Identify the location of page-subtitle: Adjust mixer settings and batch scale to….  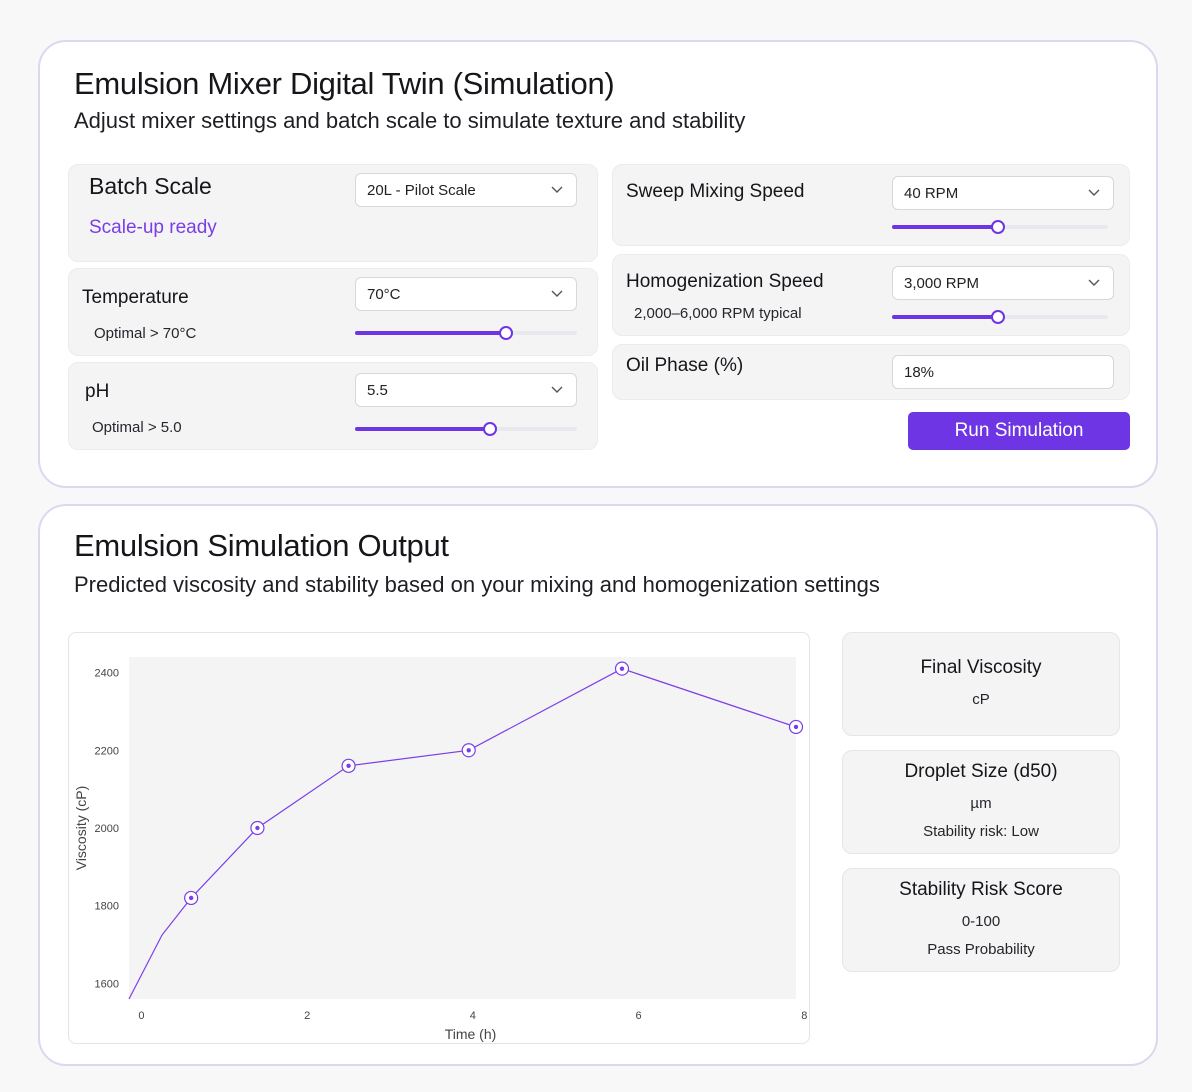
(410, 120).